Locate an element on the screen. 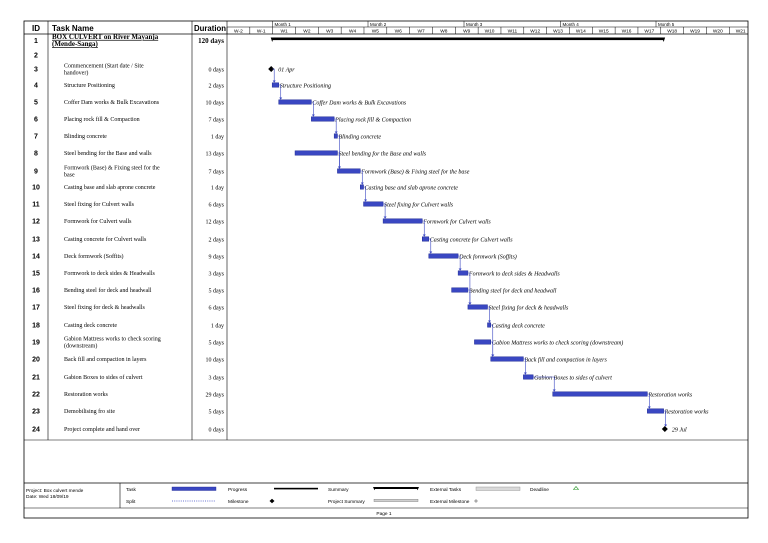 Image resolution: width=768 pixels, height=543 pixels. month-label: Month 3 is located at coordinates (474, 24).